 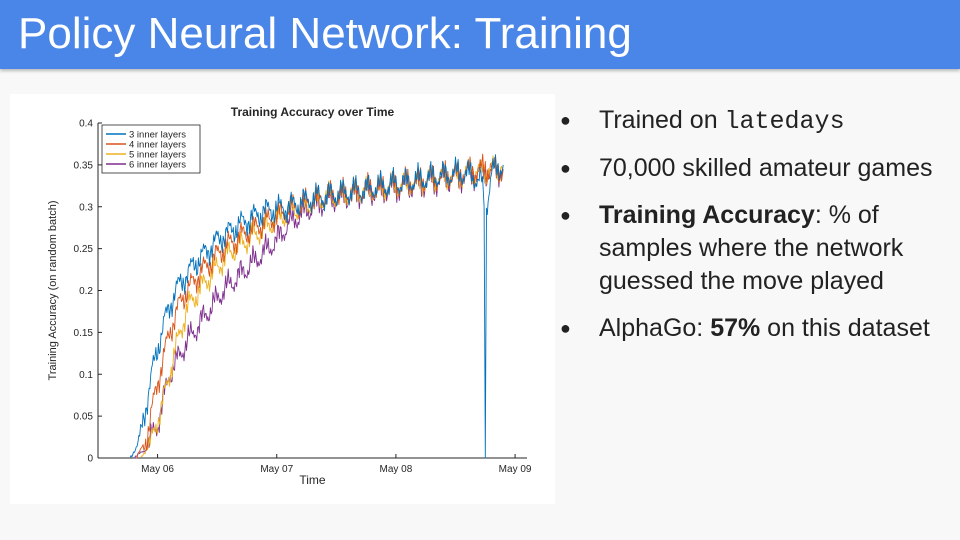 I want to click on x-tick-label: May 06, so click(x=157, y=469).